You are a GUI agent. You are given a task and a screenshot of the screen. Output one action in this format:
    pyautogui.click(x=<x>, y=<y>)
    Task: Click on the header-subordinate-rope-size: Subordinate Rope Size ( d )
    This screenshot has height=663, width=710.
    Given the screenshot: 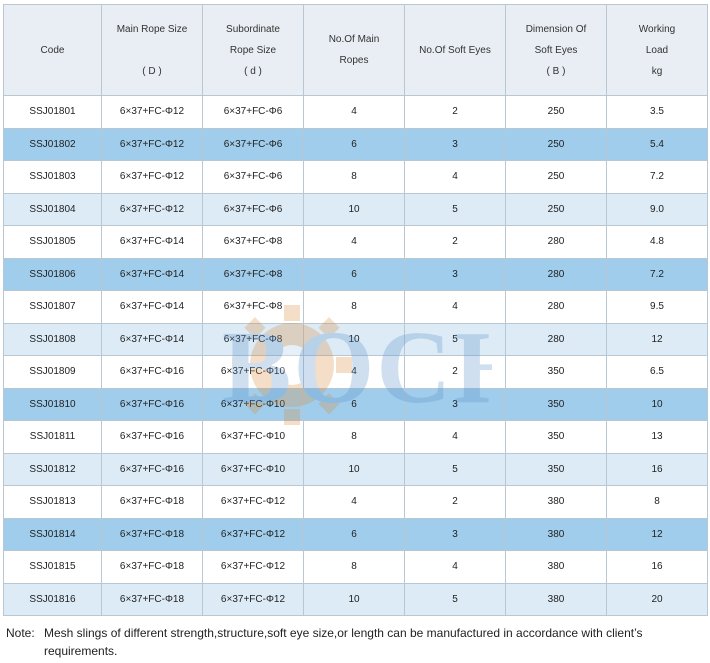 What is the action you would take?
    pyautogui.click(x=253, y=50)
    